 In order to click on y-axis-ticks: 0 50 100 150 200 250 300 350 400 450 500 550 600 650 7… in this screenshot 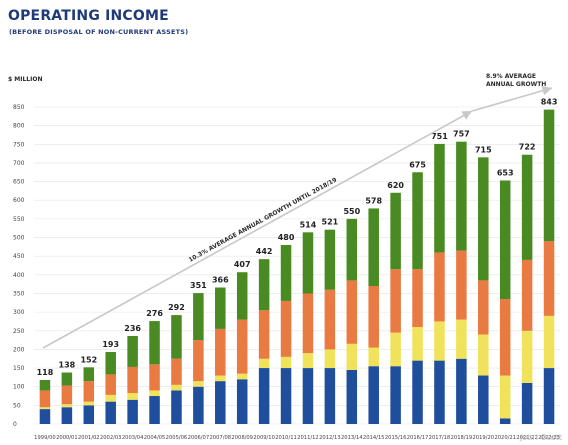, I will do `click(19, 266)`.